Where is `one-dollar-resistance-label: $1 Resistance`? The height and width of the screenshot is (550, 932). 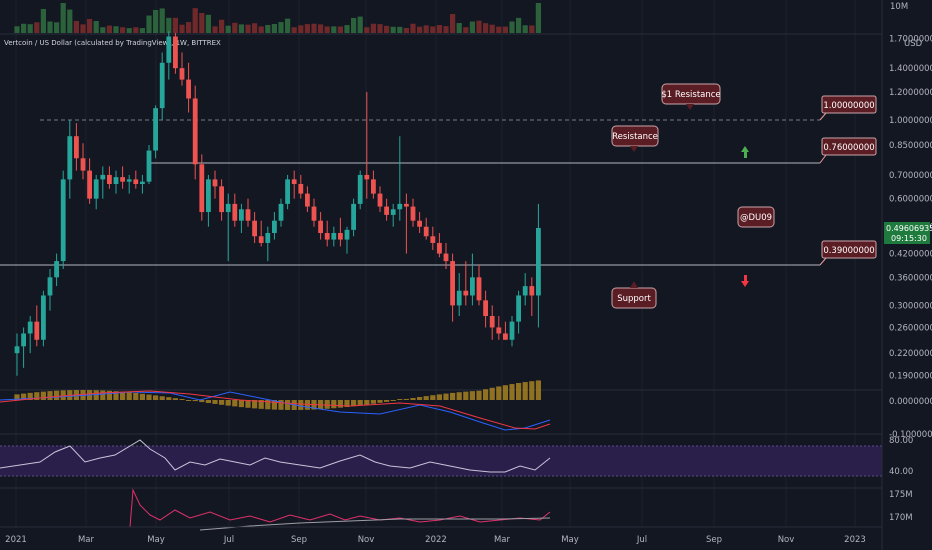 one-dollar-resistance-label: $1 Resistance is located at coordinates (690, 95).